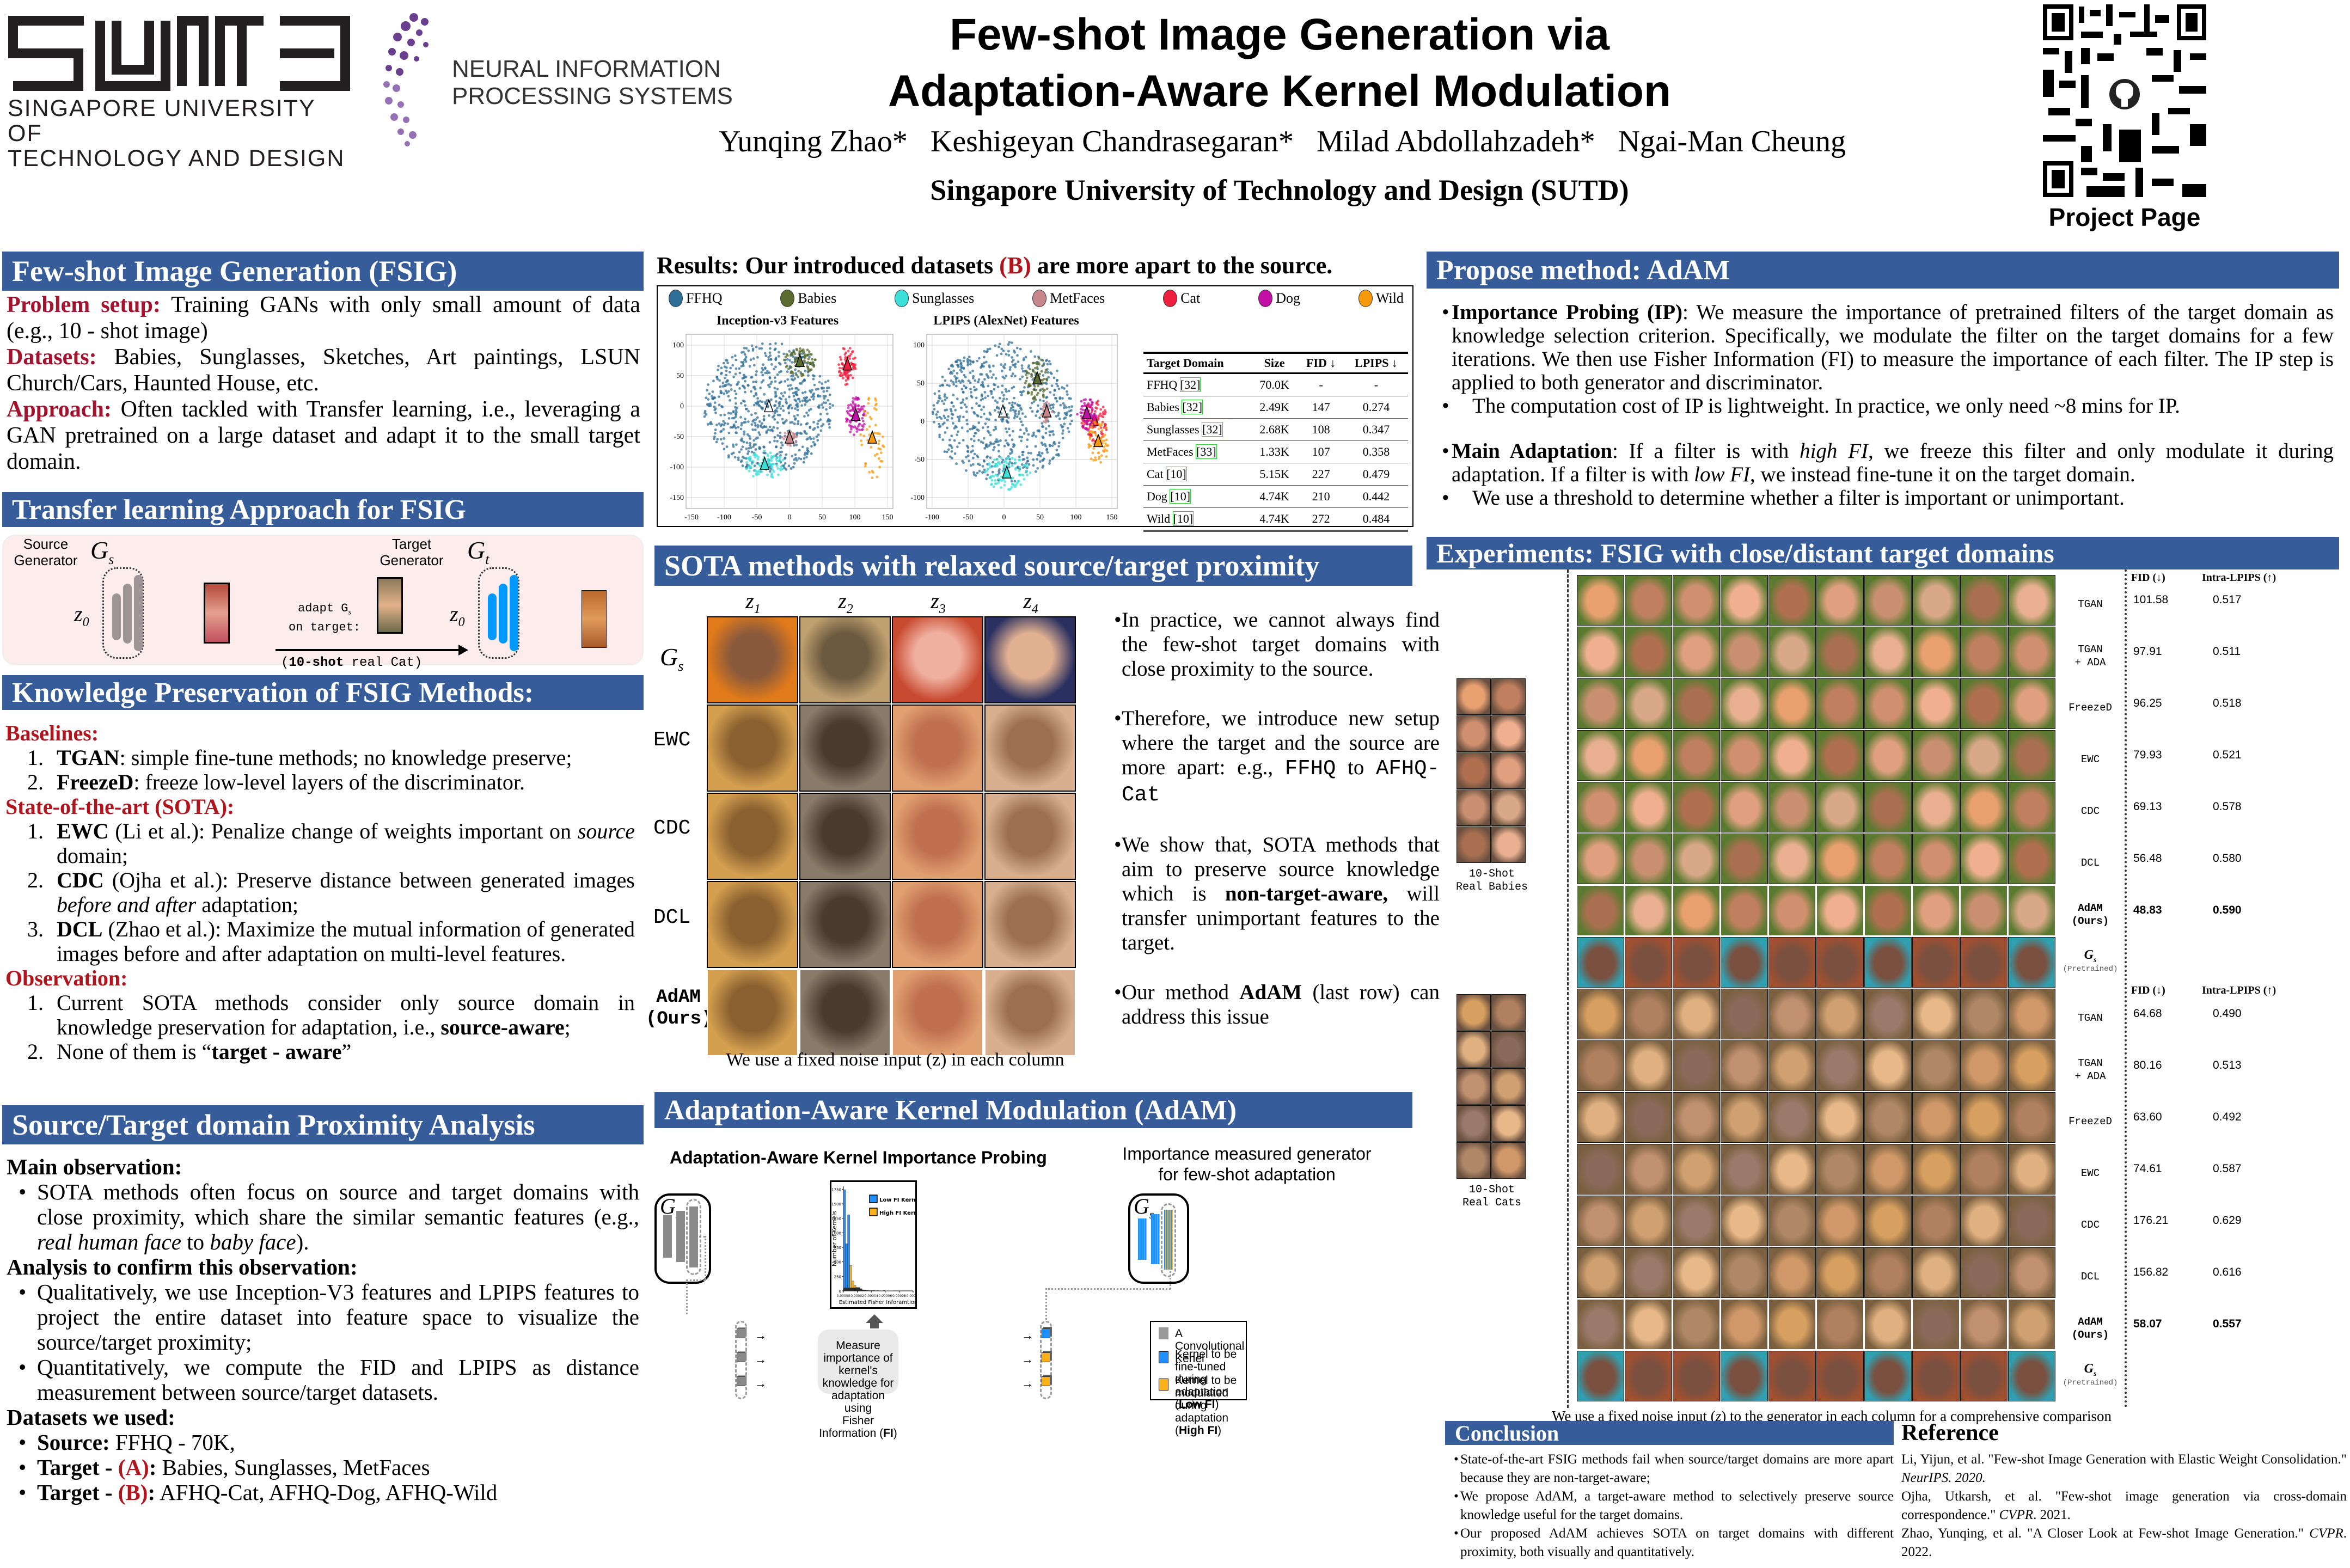 This screenshot has width=2350, height=1568. What do you see at coordinates (845, 836) in the screenshot?
I see `method-cat-image` at bounding box center [845, 836].